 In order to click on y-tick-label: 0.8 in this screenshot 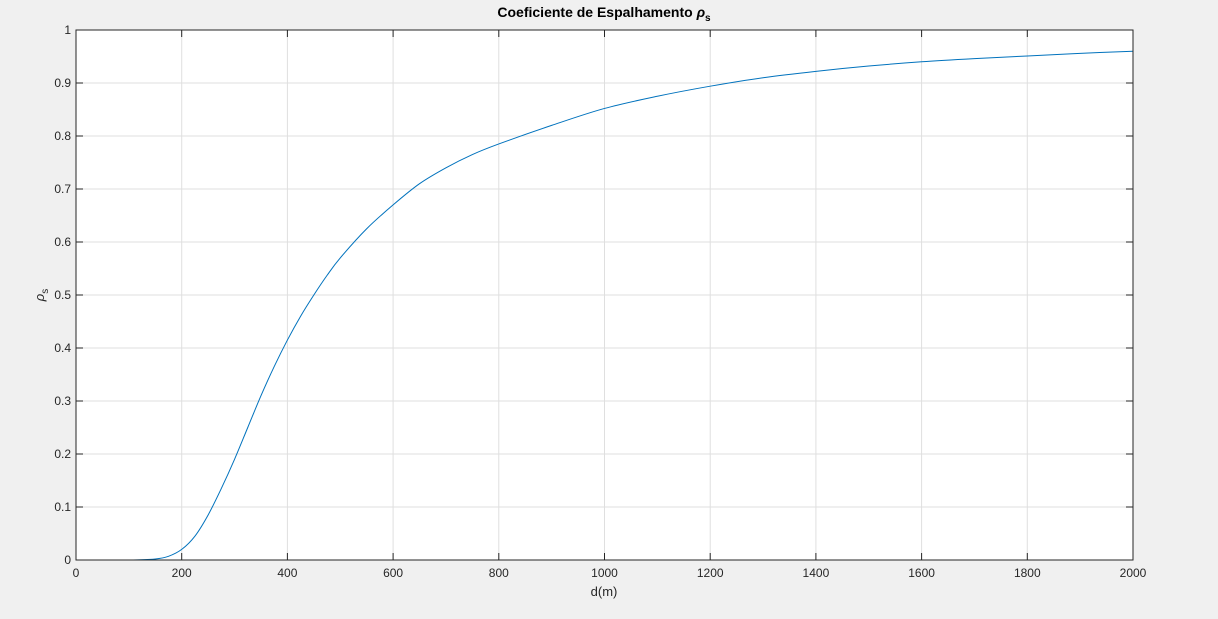, I will do `click(62, 136)`.